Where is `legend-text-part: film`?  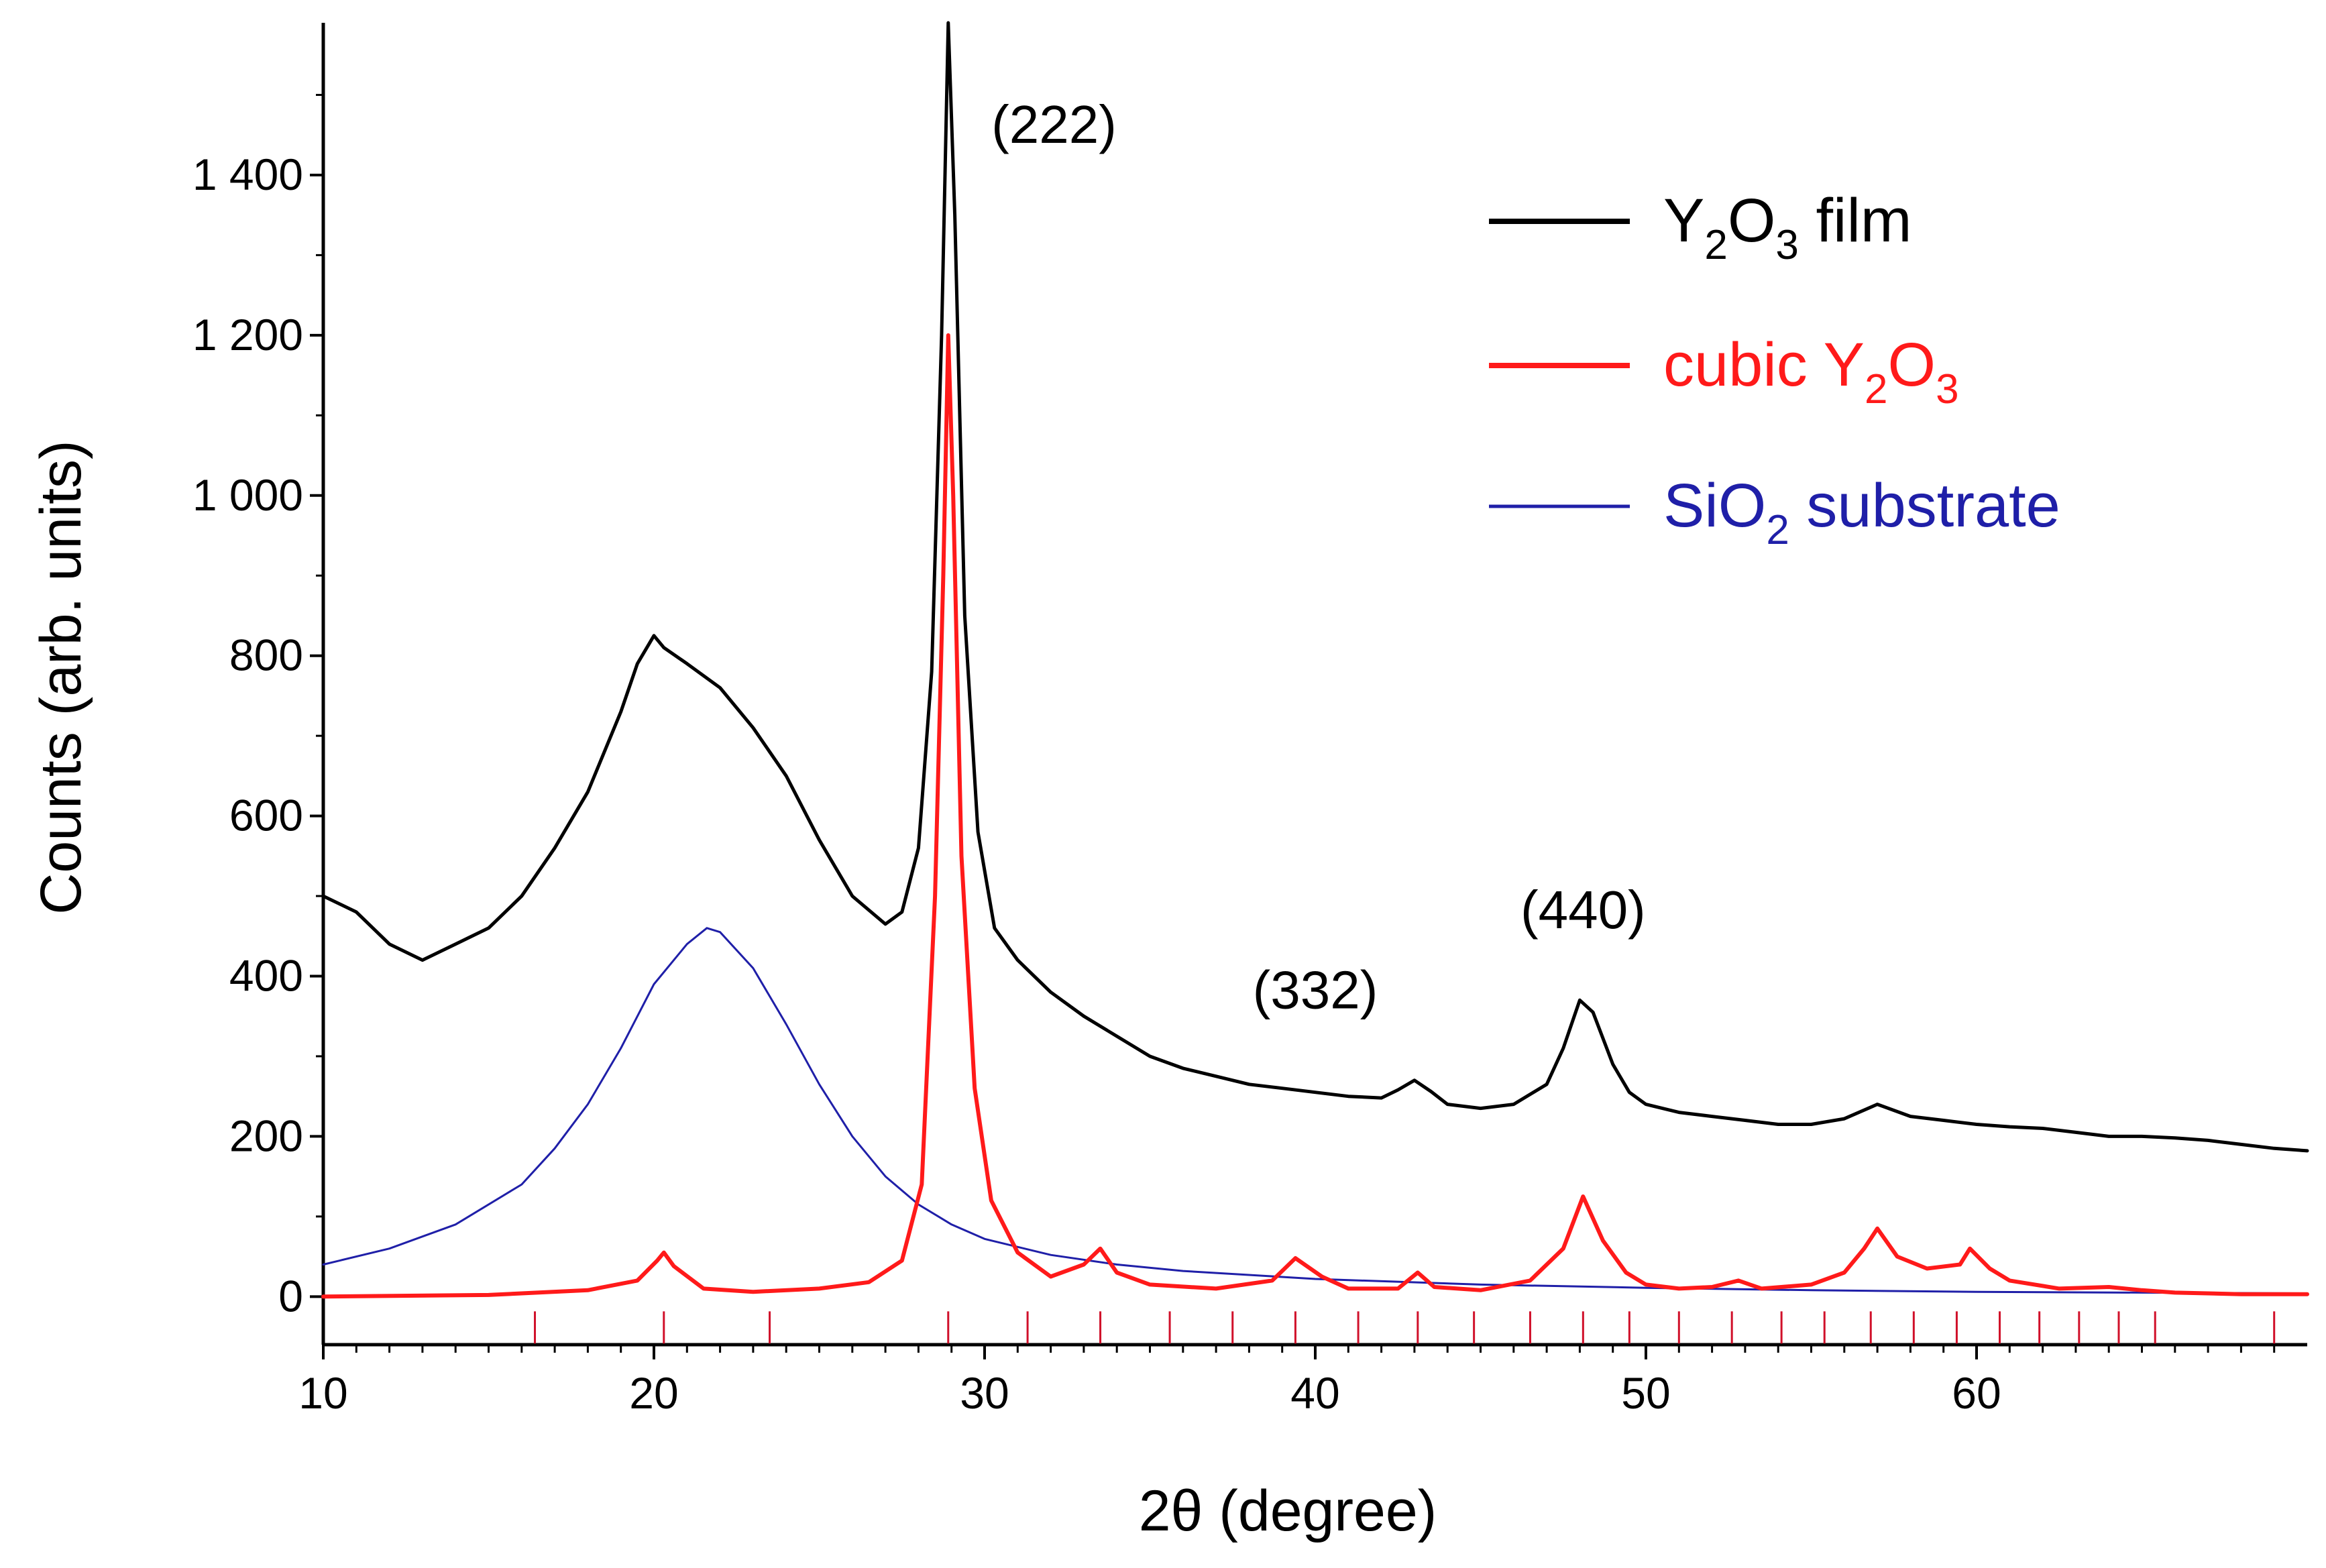
legend-text-part: film is located at coordinates (1856, 220).